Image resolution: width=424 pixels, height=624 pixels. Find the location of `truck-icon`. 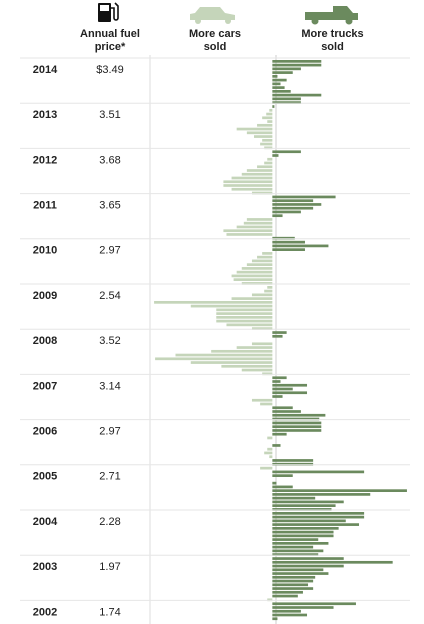

truck-icon is located at coordinates (331, 15).